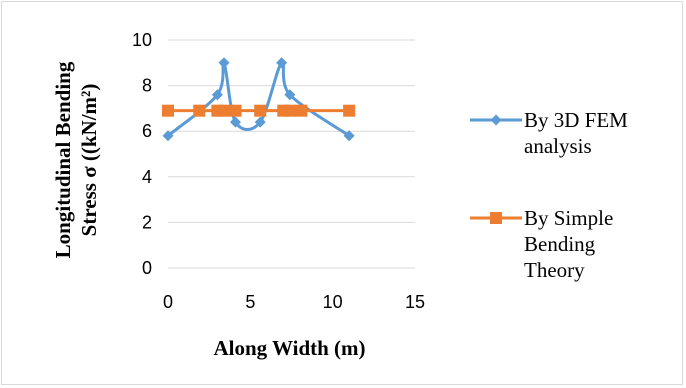  What do you see at coordinates (250, 302) in the screenshot?
I see `x-tick-label: 5` at bounding box center [250, 302].